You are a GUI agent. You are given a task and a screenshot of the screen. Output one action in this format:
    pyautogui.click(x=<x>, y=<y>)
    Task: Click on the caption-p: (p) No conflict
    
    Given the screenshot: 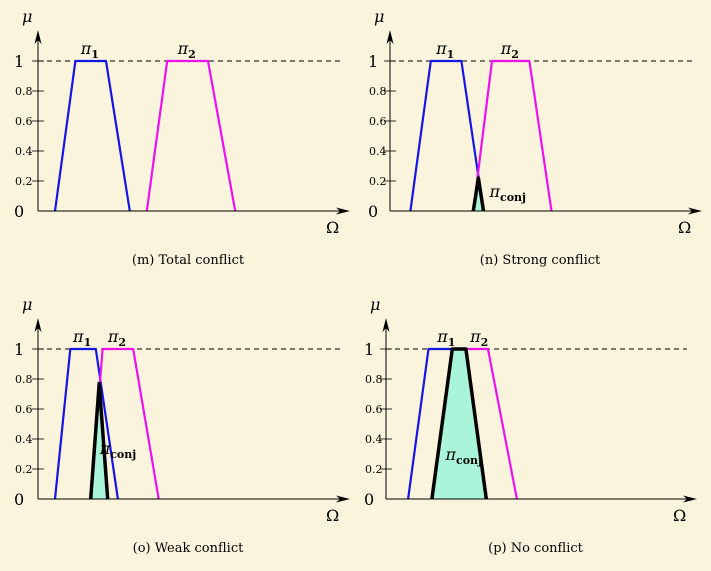 What is the action you would take?
    pyautogui.click(x=536, y=548)
    